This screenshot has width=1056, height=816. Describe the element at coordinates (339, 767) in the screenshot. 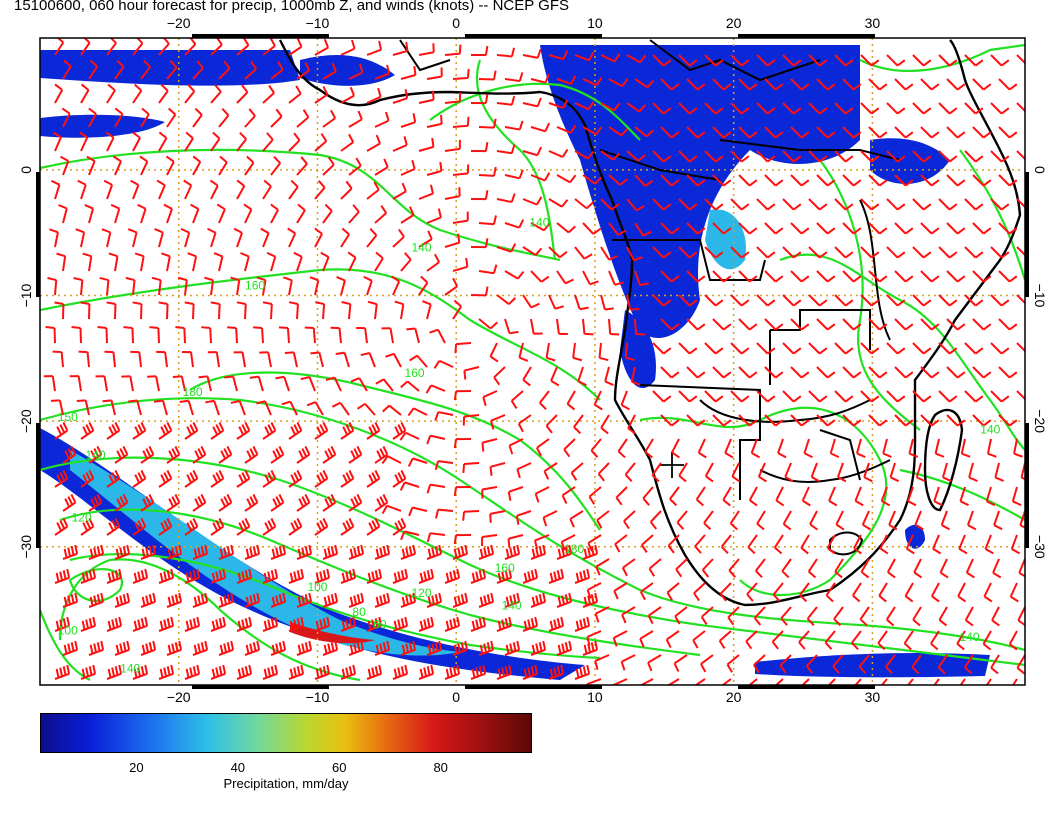

I see `colorbar-tick-label: 60` at that location.